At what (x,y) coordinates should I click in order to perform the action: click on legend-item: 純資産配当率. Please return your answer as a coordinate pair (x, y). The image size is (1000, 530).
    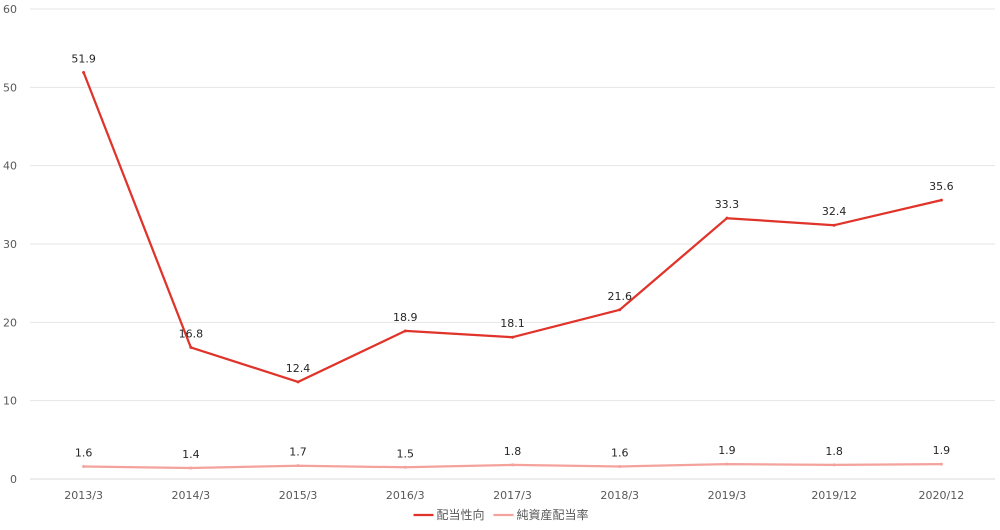
    Looking at the image, I should click on (541, 514).